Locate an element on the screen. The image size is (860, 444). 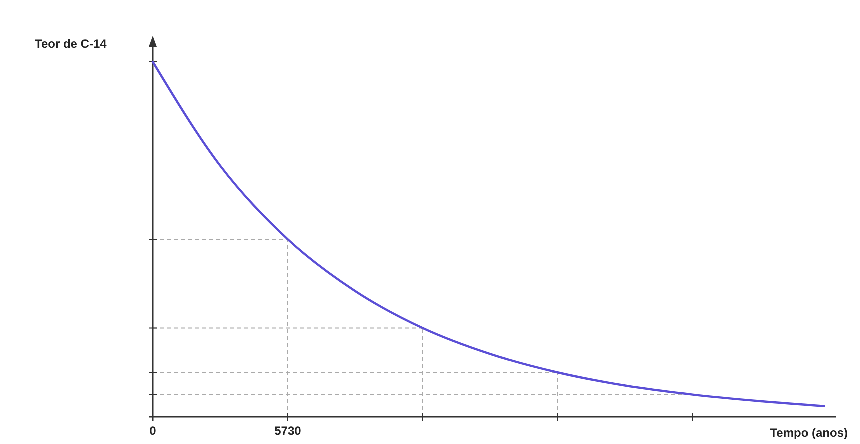
x-axis-title: Tempo (anos) is located at coordinates (809, 433).